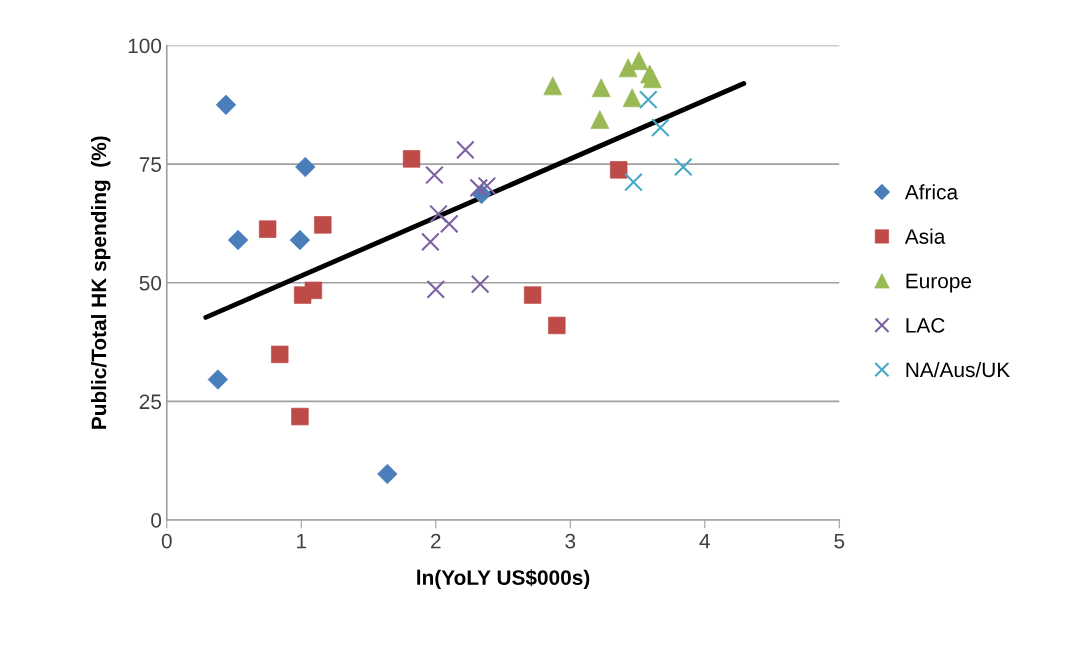 The image size is (1076, 650). I want to click on x-axis-title: ln(YoLY US$000s), so click(503, 579).